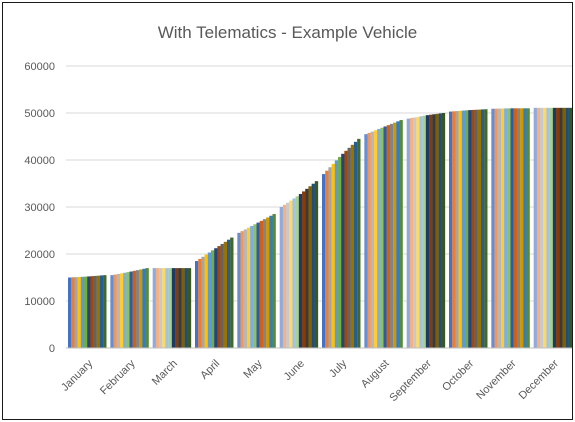  Describe the element at coordinates (39, 255) in the screenshot. I see `y-tick-label: 20000` at that location.